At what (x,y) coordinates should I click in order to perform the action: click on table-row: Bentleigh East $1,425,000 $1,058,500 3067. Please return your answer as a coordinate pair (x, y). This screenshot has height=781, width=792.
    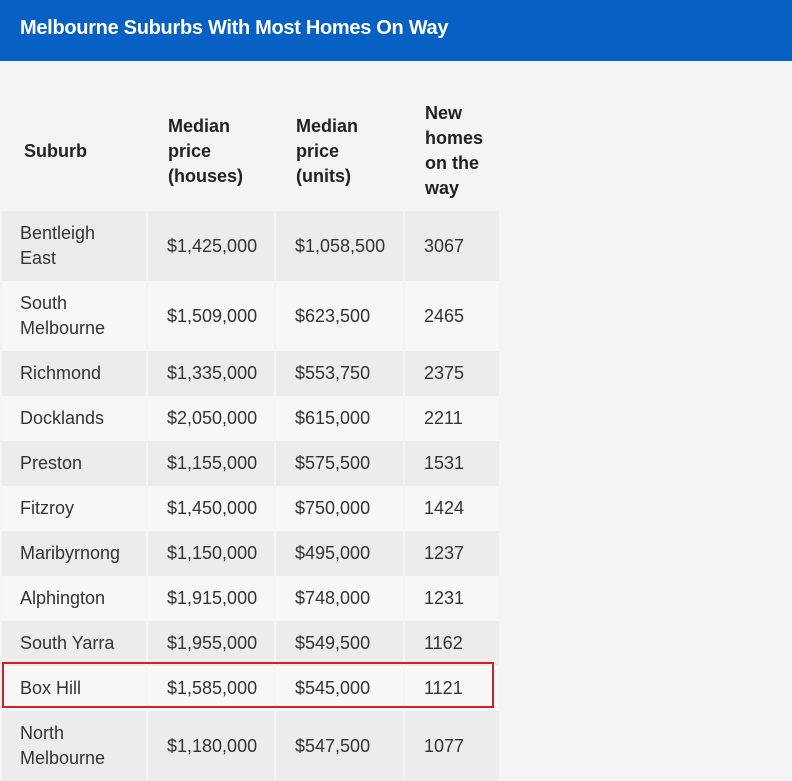
    Looking at the image, I should click on (250, 246).